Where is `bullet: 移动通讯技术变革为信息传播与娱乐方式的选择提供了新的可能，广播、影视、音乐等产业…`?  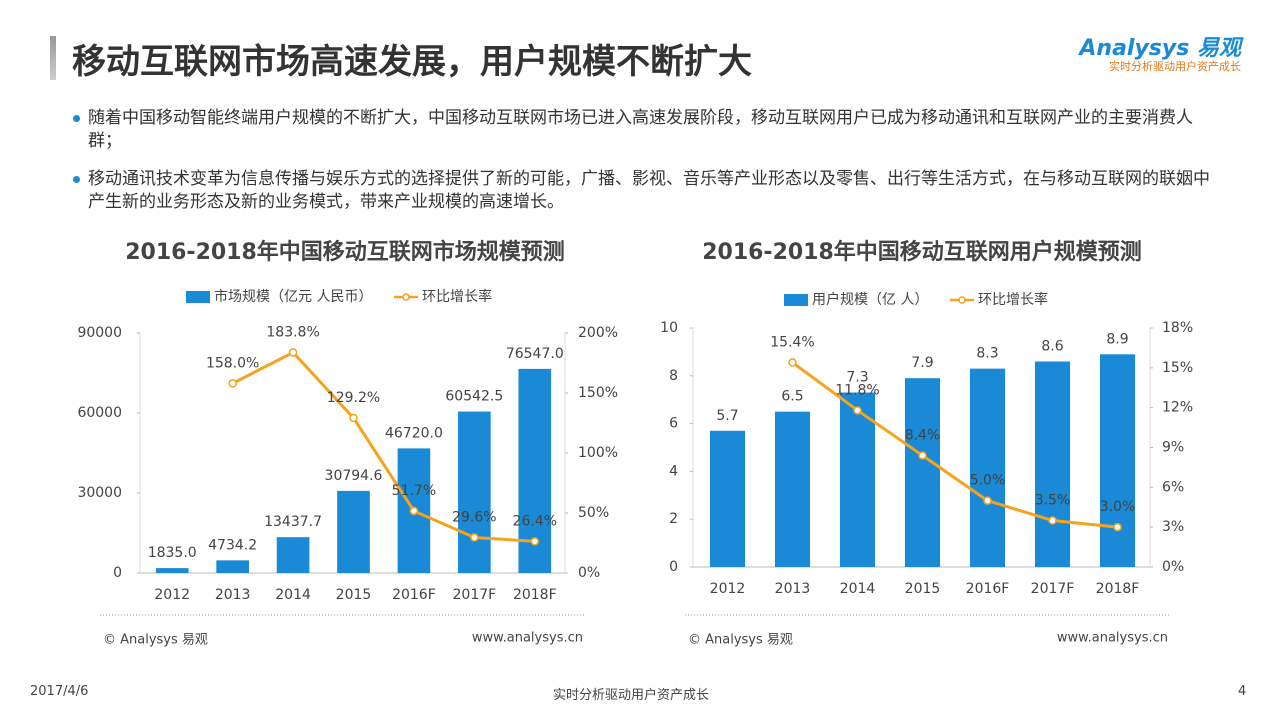 bullet: 移动通讯技术变革为信息传播与娱乐方式的选择提供了新的可能，广播、影视、音乐等产业… is located at coordinates (643, 191).